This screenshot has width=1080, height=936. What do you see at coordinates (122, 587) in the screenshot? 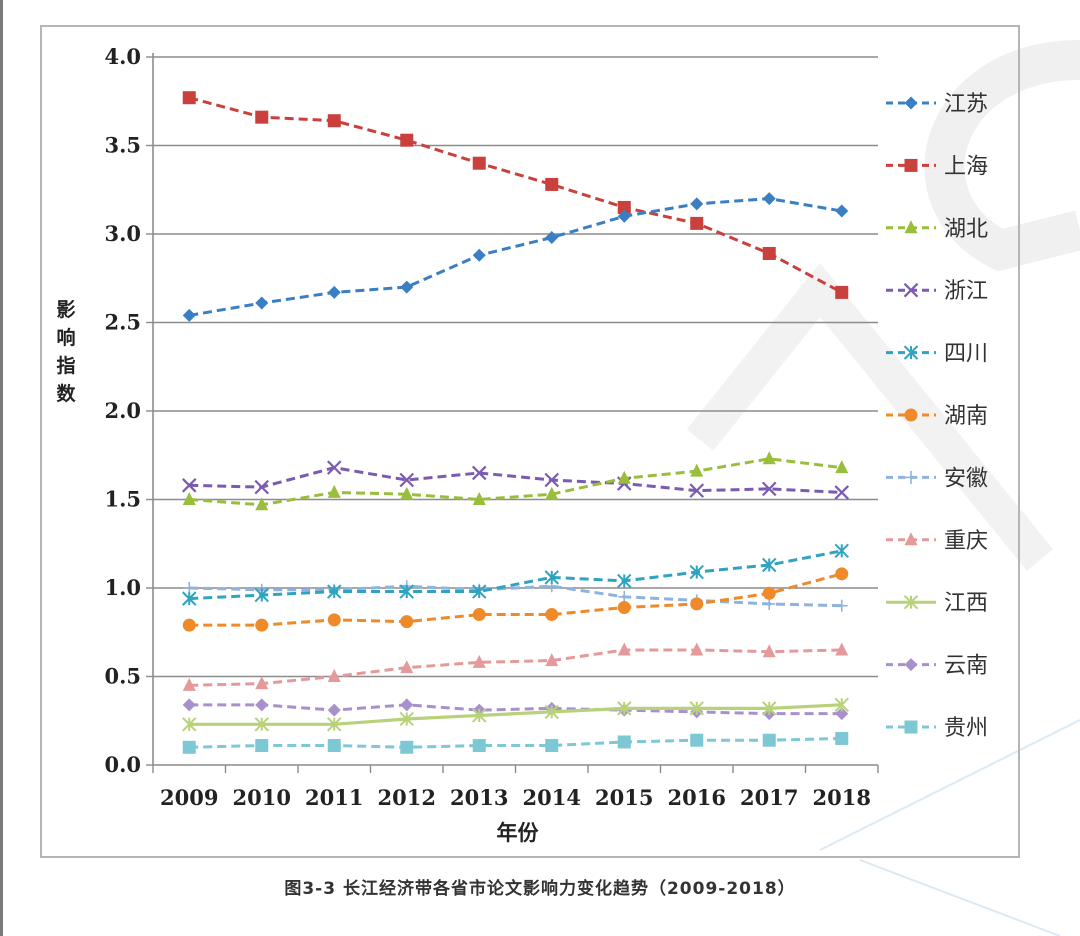
I see `y-tick-label: 1.0` at bounding box center [122, 587].